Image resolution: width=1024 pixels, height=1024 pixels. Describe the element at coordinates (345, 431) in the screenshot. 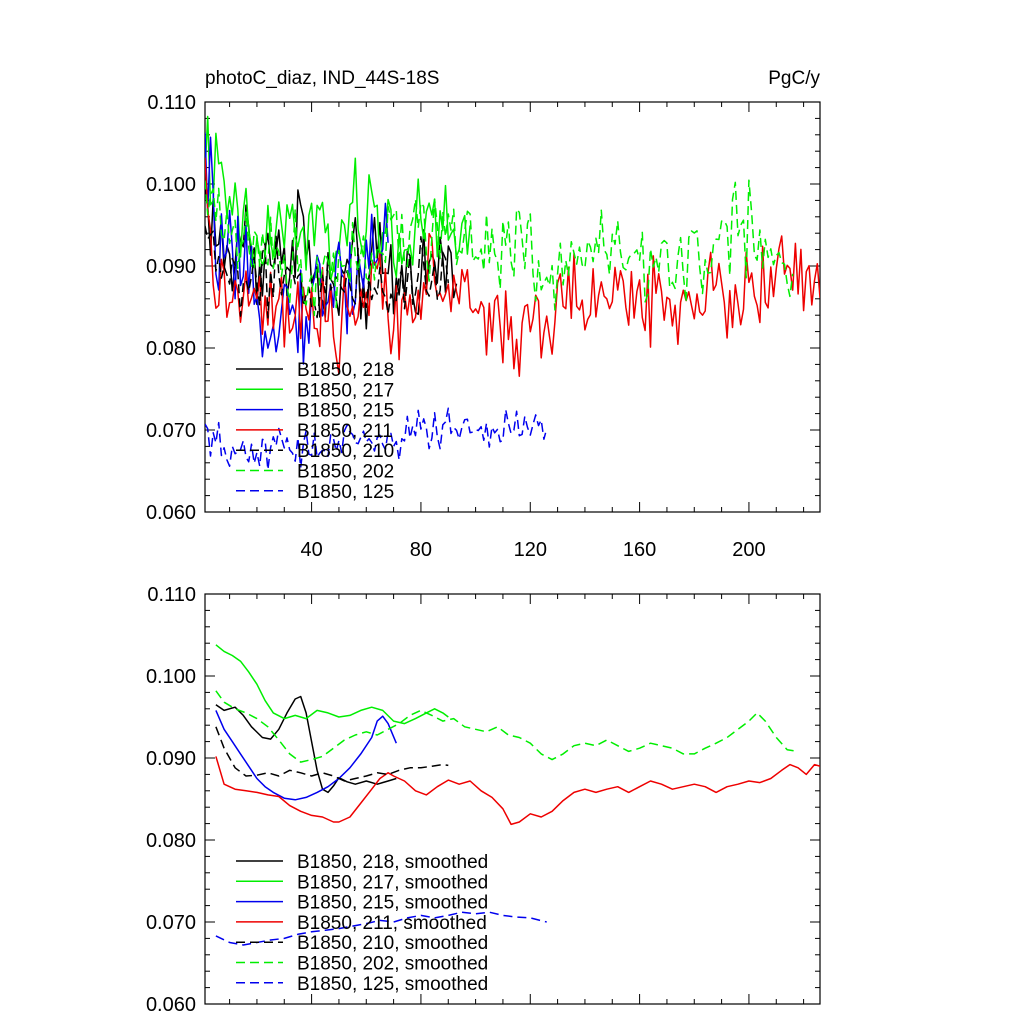

I see `legend-label: B1850, 211` at that location.